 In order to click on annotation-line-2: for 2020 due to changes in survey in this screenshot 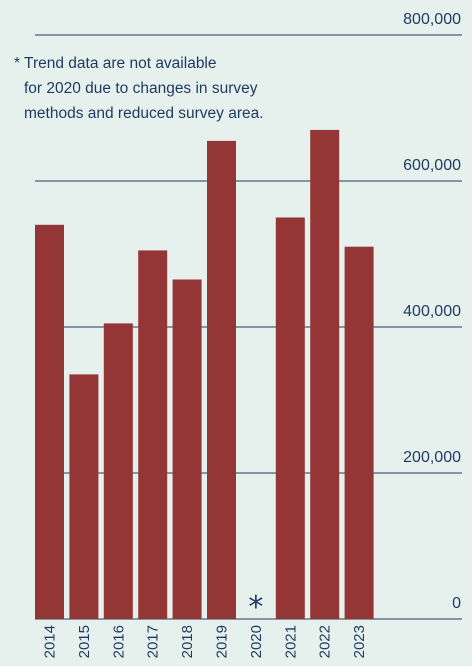, I will do `click(141, 88)`.